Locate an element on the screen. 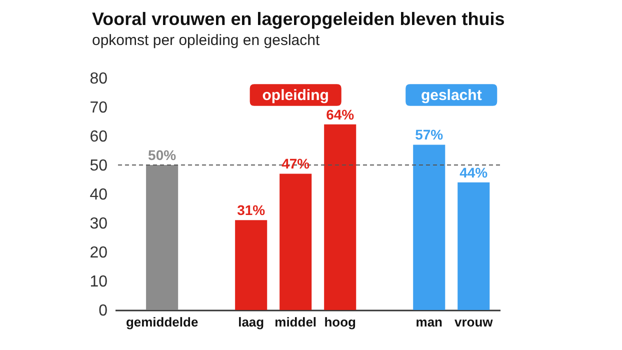 Image resolution: width=622 pixels, height=350 pixels. chart-title: Vooral vrouwen en lageropgeleiden bleven thuis is located at coordinates (298, 19).